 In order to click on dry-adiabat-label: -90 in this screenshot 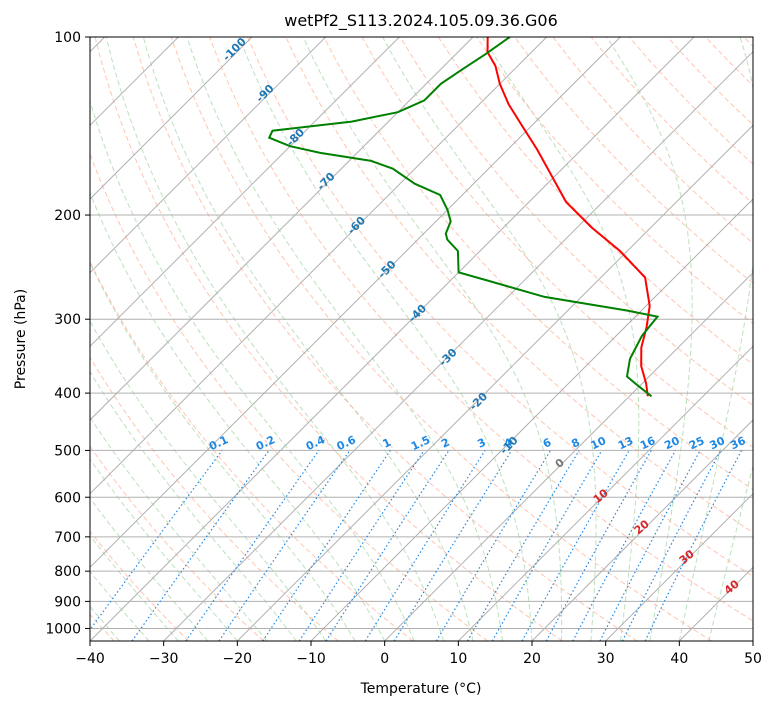, I will do `click(264, 93)`.